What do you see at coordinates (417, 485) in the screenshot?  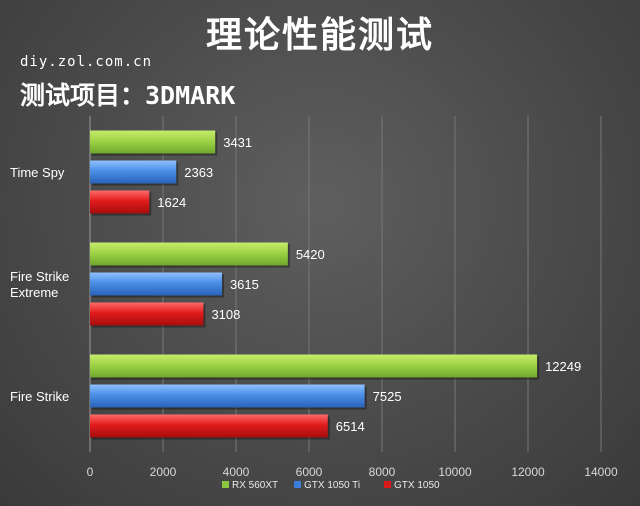 I see `legend-label: GTX 1050` at bounding box center [417, 485].